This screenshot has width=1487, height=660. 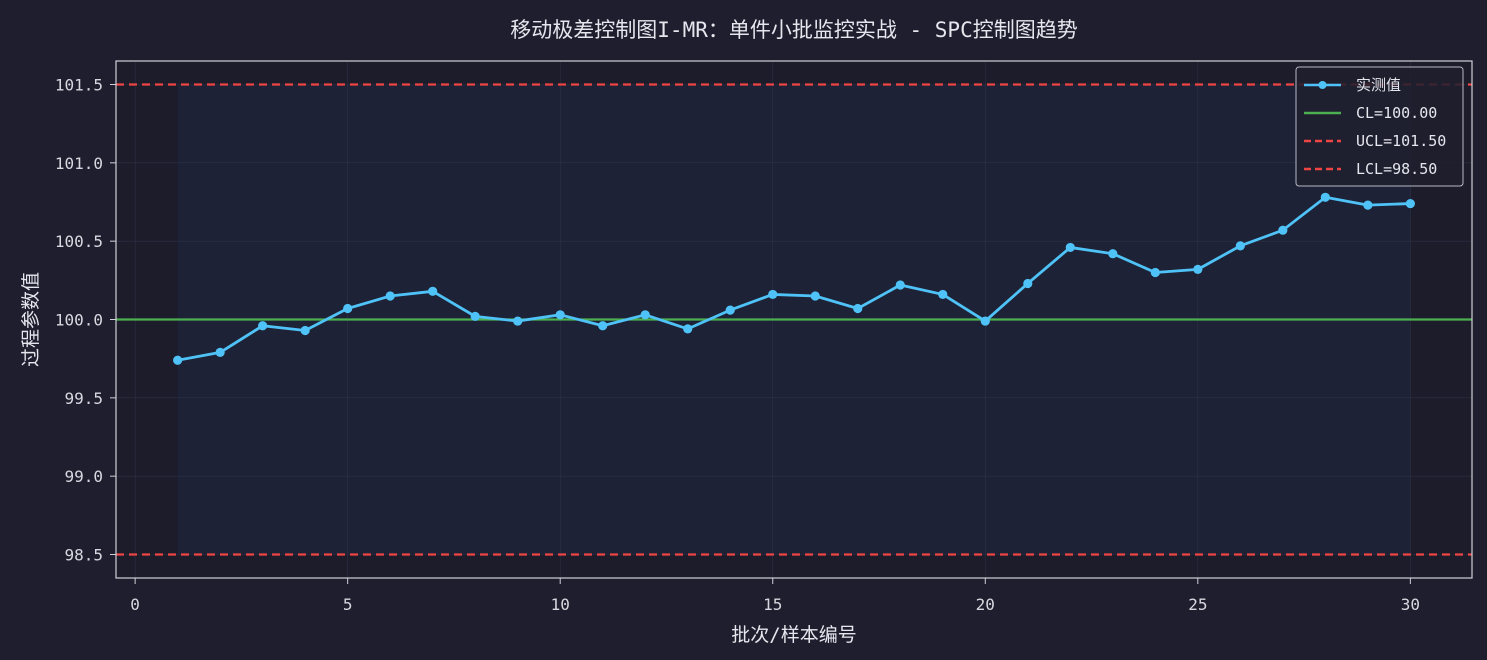 I want to click on legend-marker, so click(x=1322, y=85).